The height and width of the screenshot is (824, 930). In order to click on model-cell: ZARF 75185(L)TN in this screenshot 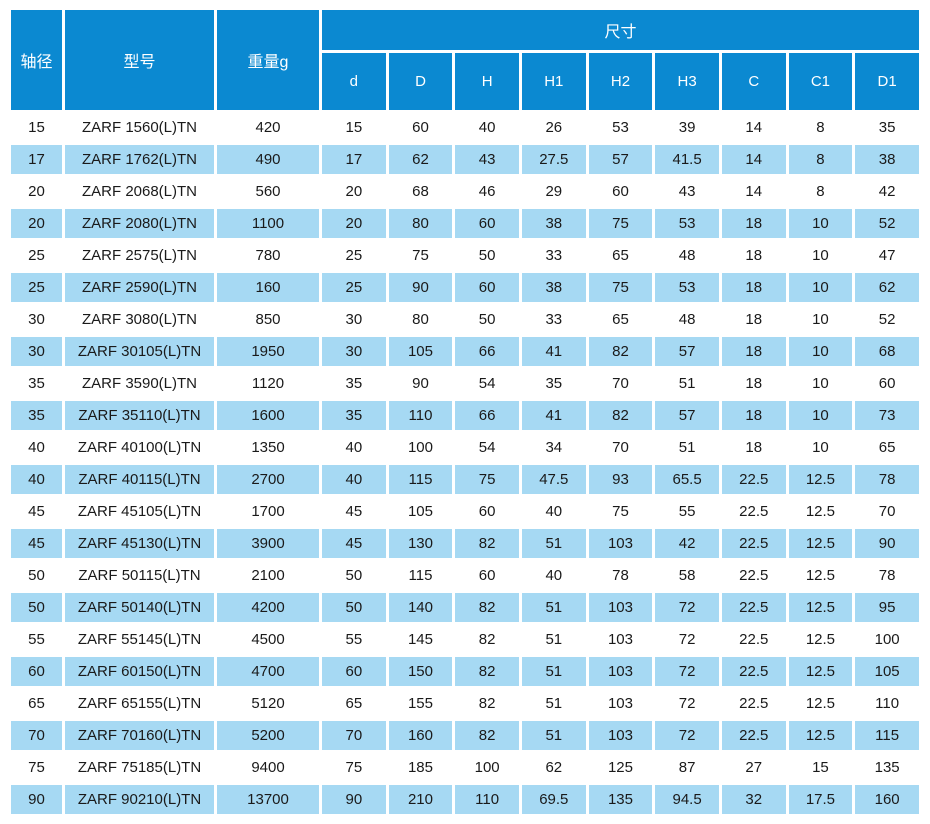, I will do `click(139, 767)`.